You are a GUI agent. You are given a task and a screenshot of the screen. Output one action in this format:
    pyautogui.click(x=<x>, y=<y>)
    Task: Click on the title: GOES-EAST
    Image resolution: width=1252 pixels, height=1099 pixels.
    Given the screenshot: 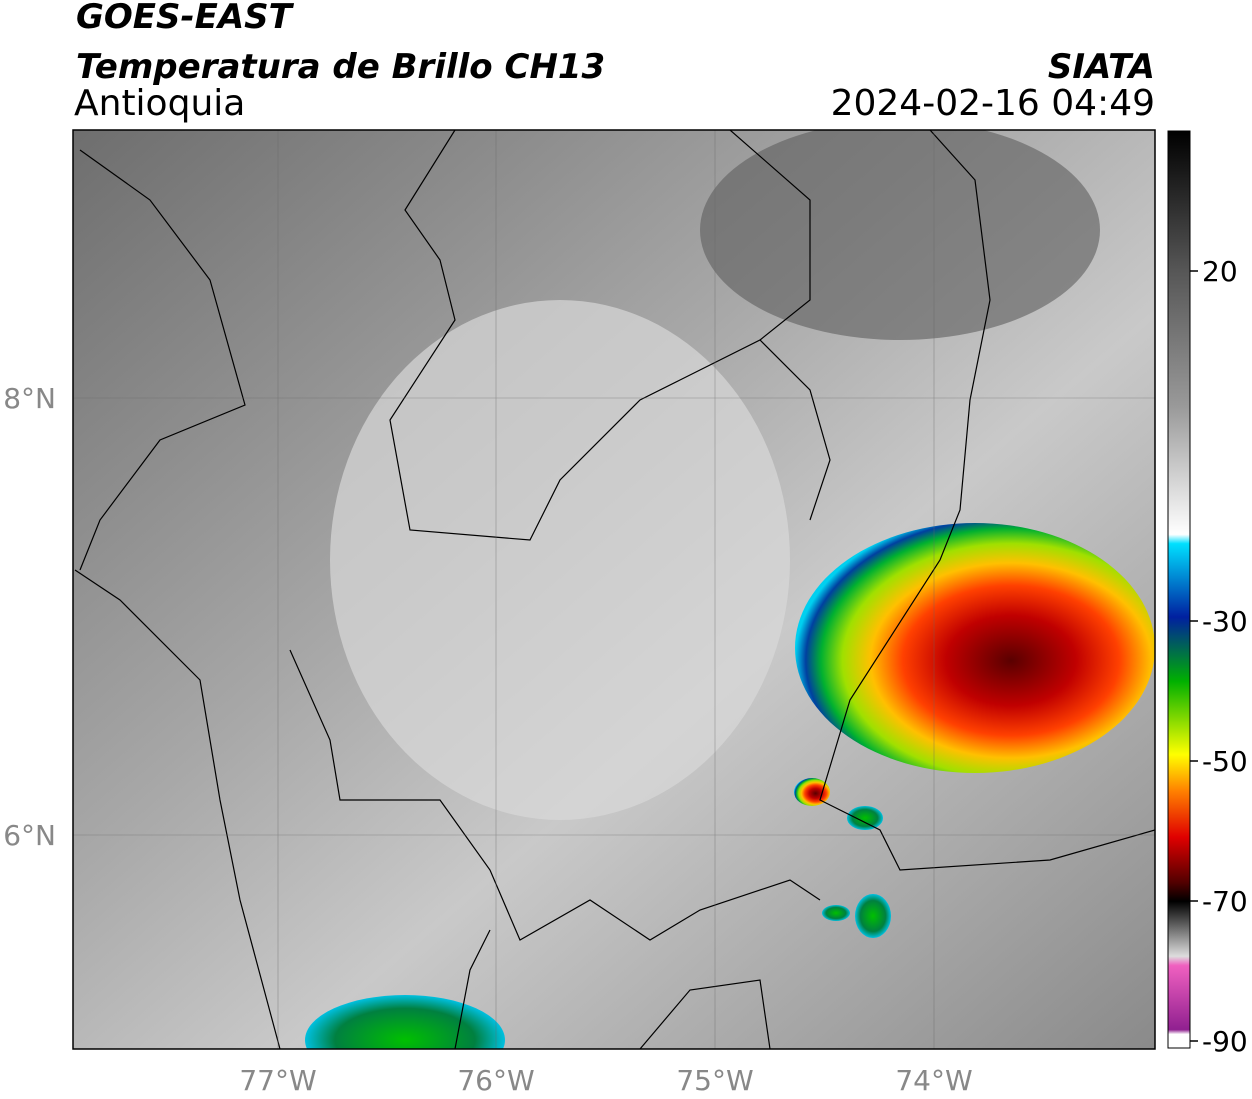 What is the action you would take?
    pyautogui.click(x=185, y=18)
    